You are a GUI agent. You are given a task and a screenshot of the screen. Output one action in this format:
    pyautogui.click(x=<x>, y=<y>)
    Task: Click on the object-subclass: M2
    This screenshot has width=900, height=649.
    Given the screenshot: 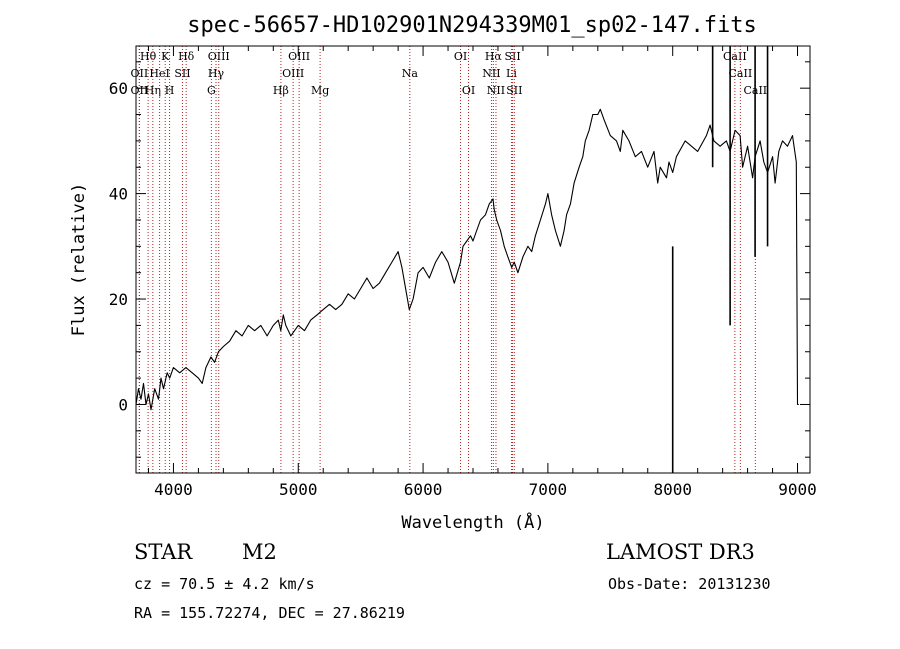 What is the action you would take?
    pyautogui.click(x=259, y=552)
    